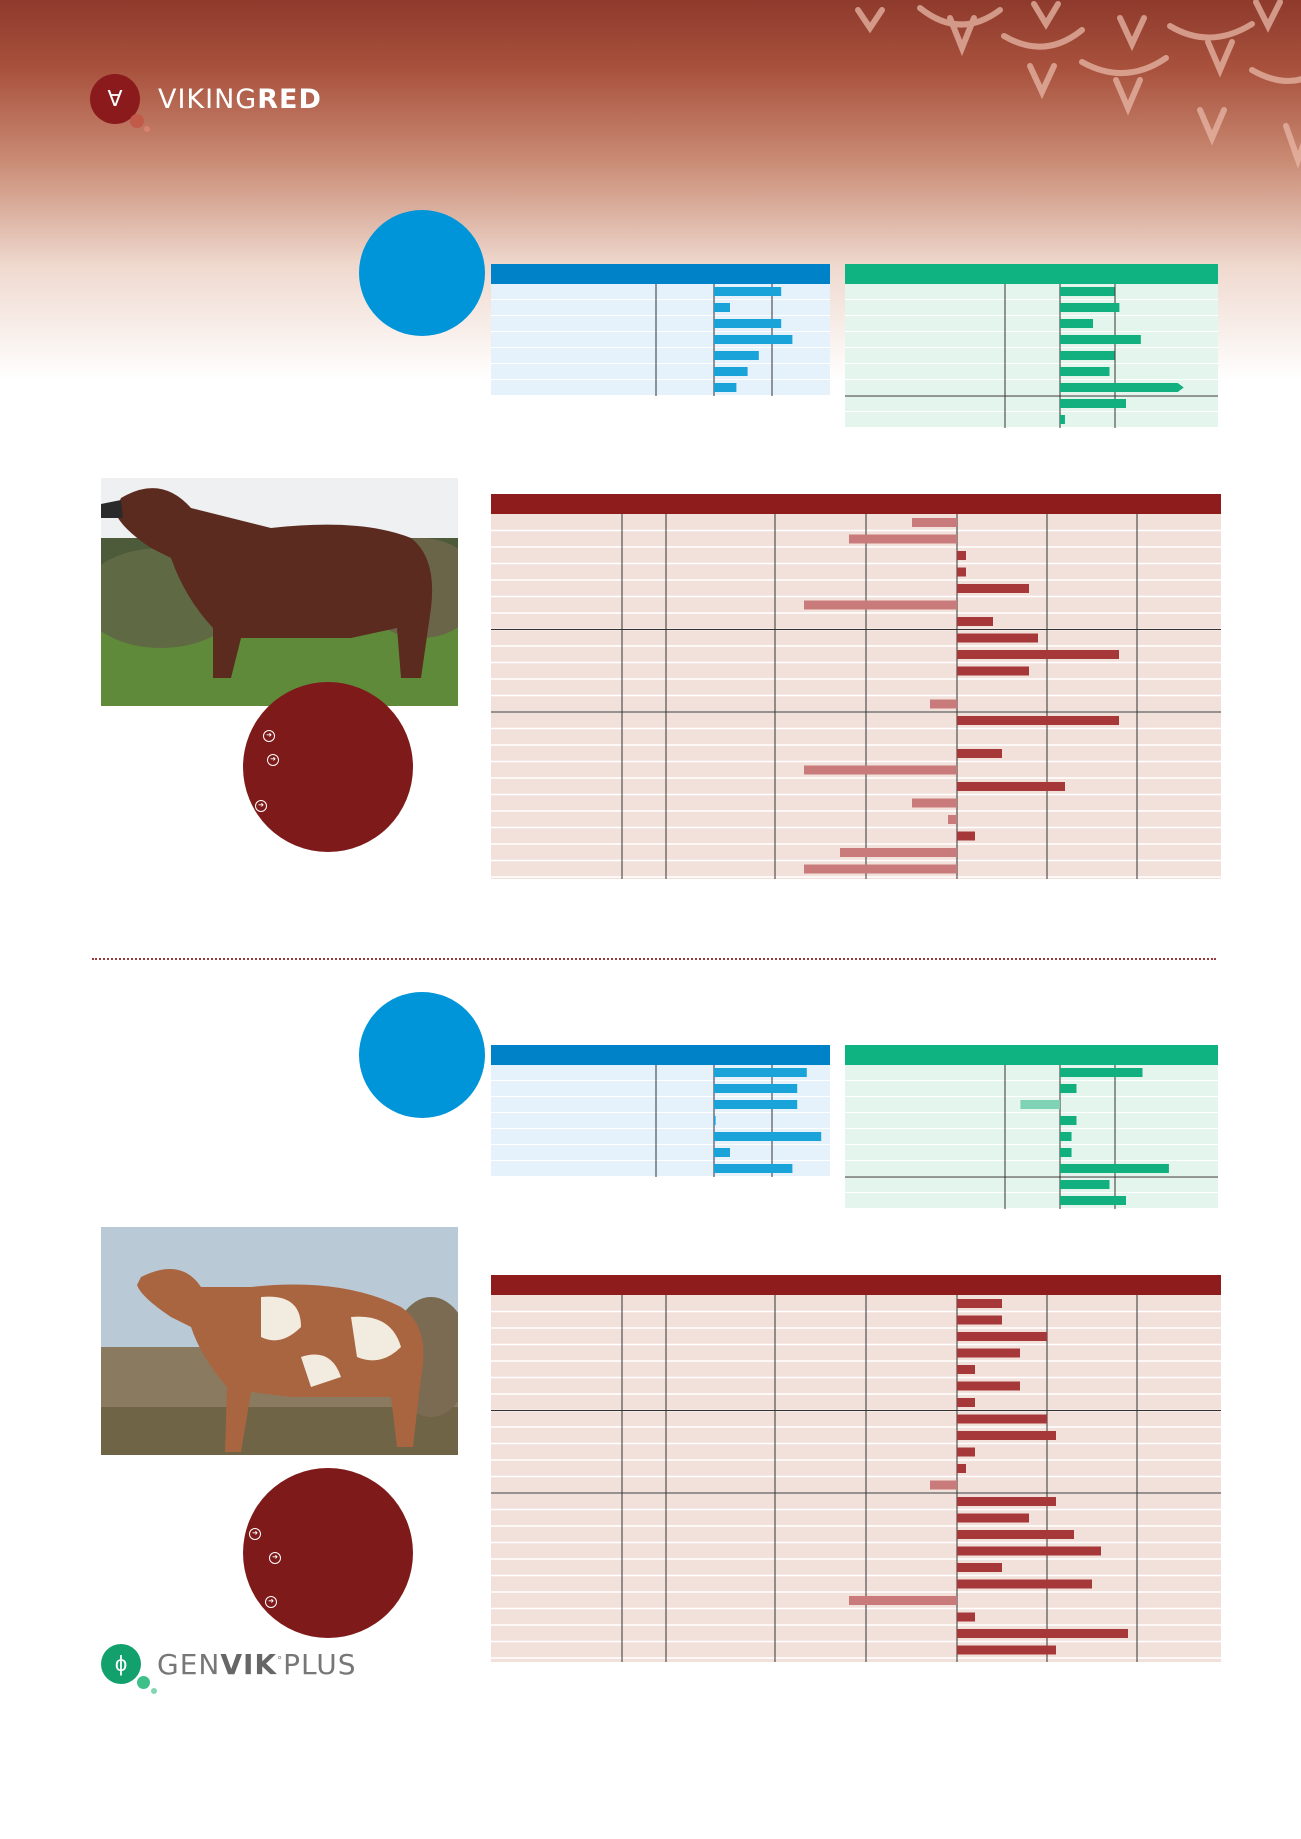 Image resolution: width=1301 pixels, height=1839 pixels. Describe the element at coordinates (660, 1111) in the screenshot. I see `bull-2-blue-index-chart` at that location.